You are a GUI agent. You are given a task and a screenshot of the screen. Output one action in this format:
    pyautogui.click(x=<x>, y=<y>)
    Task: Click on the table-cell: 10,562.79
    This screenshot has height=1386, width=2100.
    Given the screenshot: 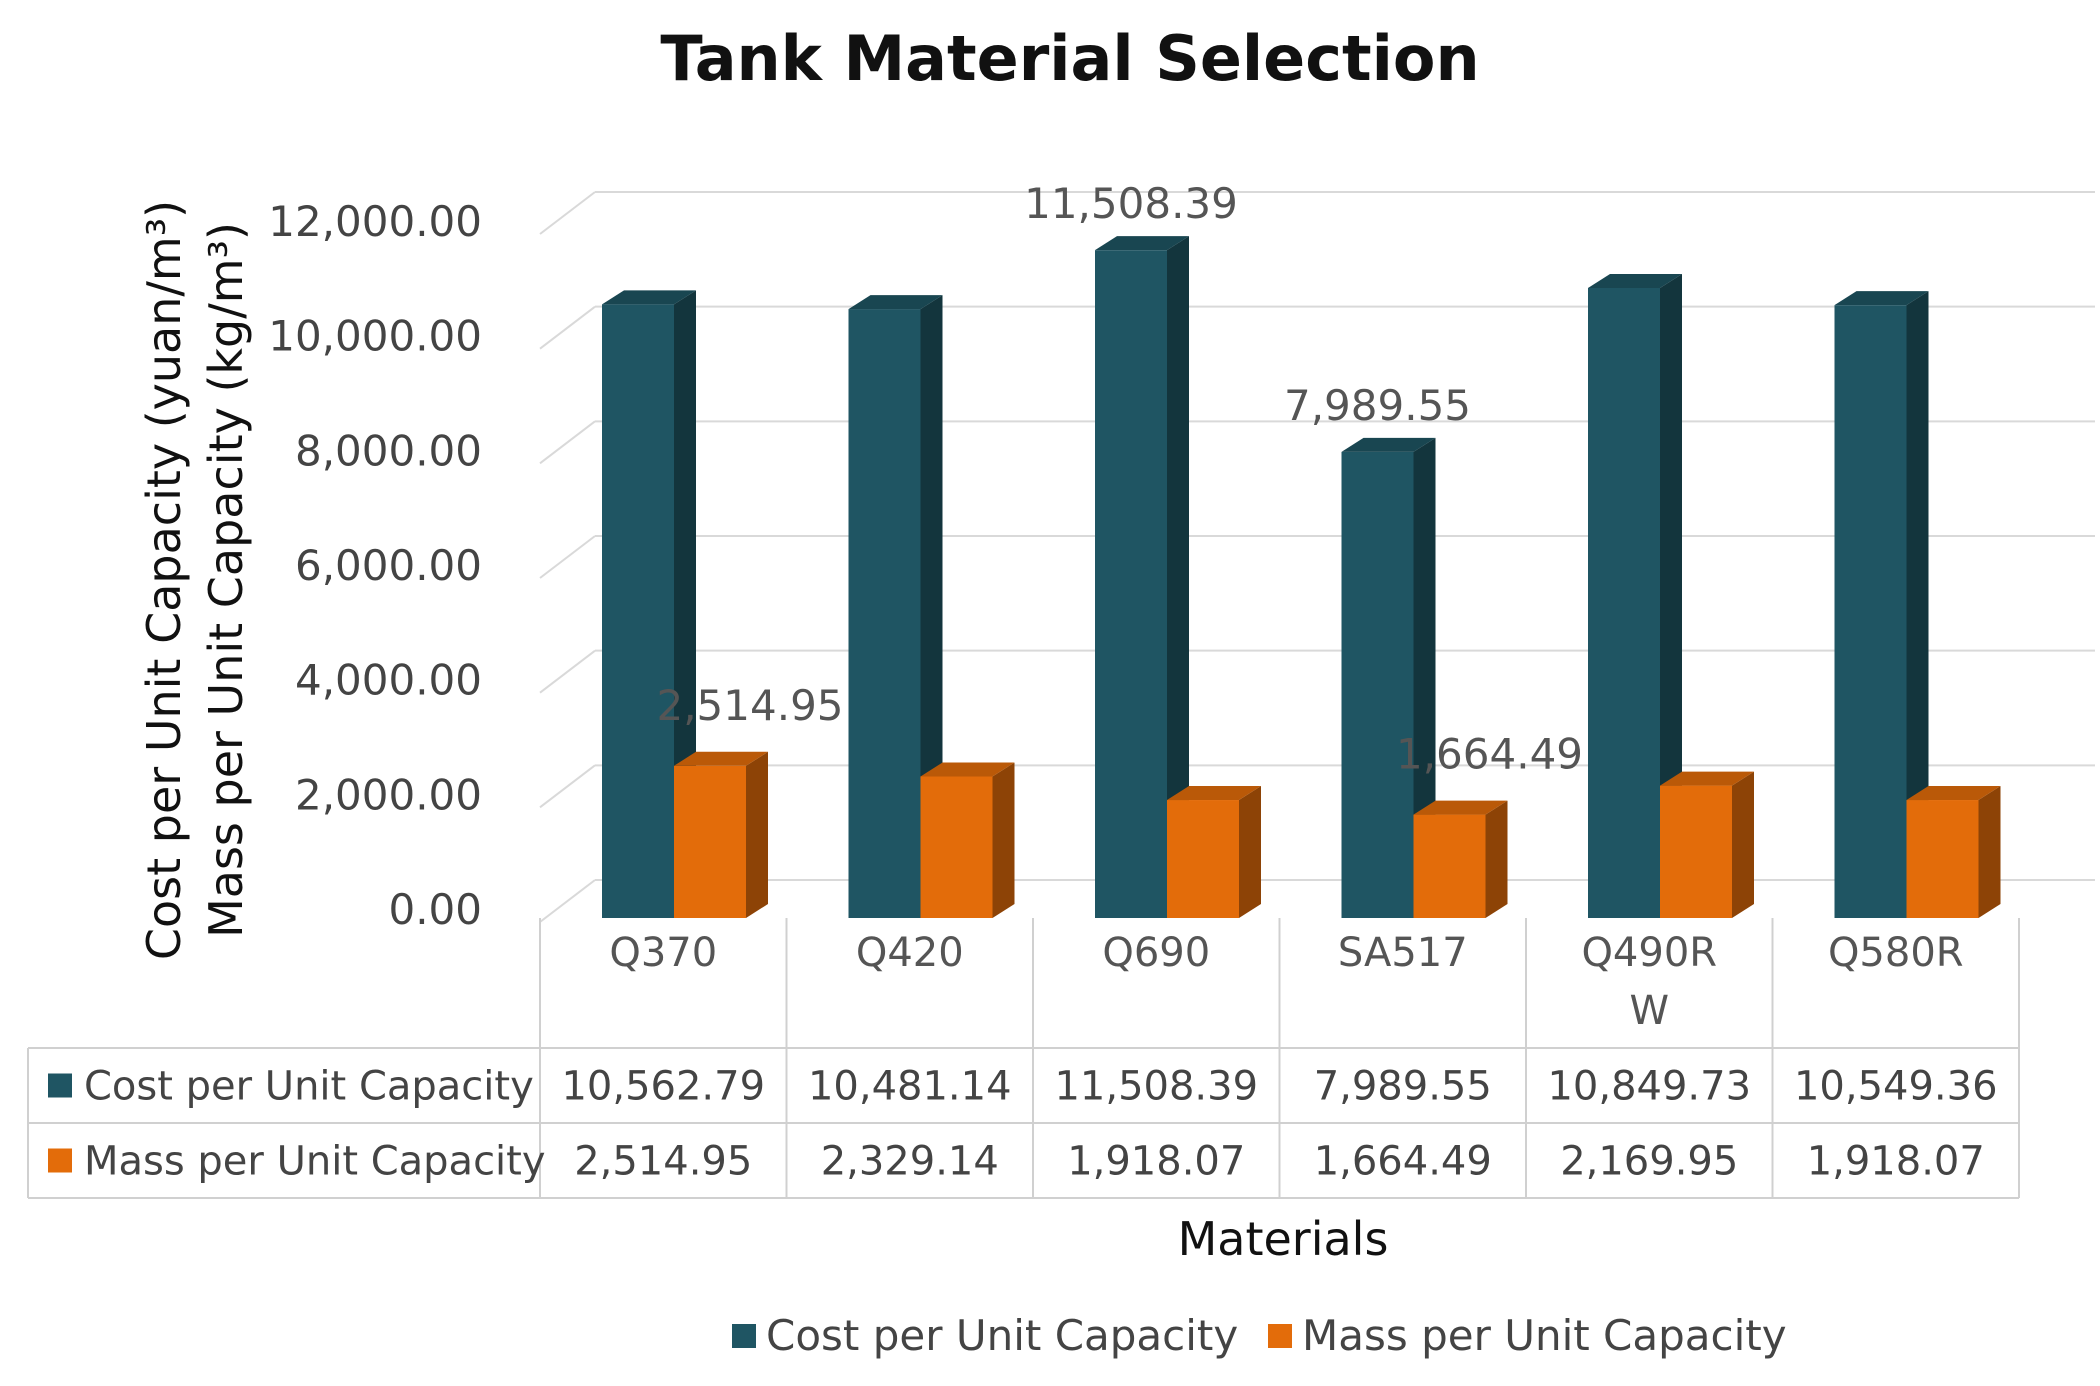 What is the action you would take?
    pyautogui.click(x=663, y=1087)
    